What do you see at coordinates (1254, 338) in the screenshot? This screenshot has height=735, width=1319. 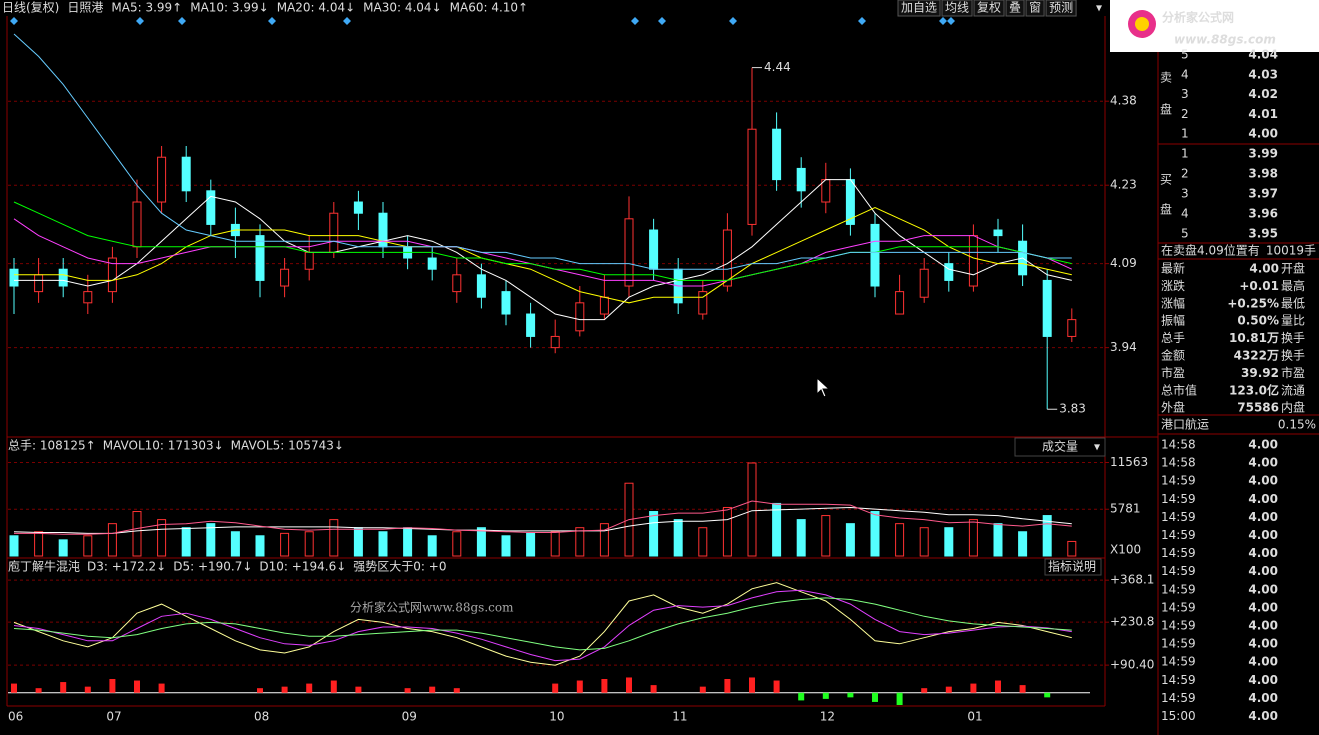 I see `stat-value: 10.81万` at bounding box center [1254, 338].